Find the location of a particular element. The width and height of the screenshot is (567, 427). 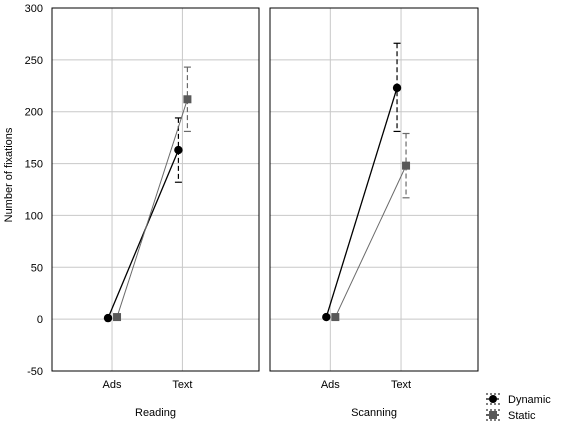

legend-marker-dynamic is located at coordinates (493, 399).